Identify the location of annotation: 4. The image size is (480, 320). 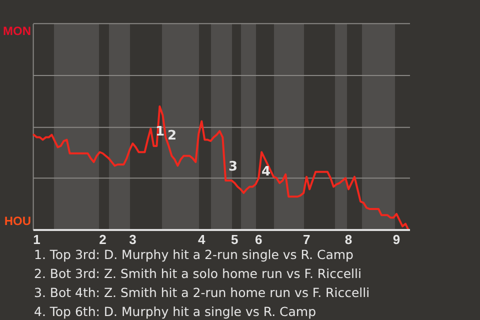
(266, 172).